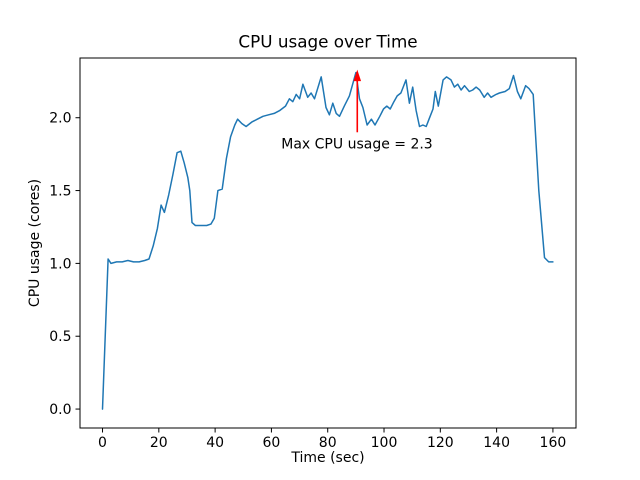 Image resolution: width=640 pixels, height=480 pixels. I want to click on x-tick-label: 160, so click(553, 443).